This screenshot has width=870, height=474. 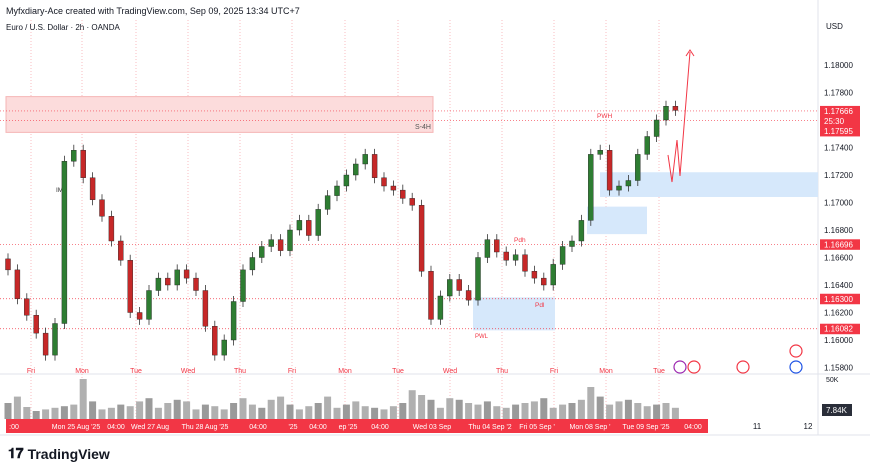 What do you see at coordinates (540, 305) in the screenshot?
I see `annotation: Pdl` at bounding box center [540, 305].